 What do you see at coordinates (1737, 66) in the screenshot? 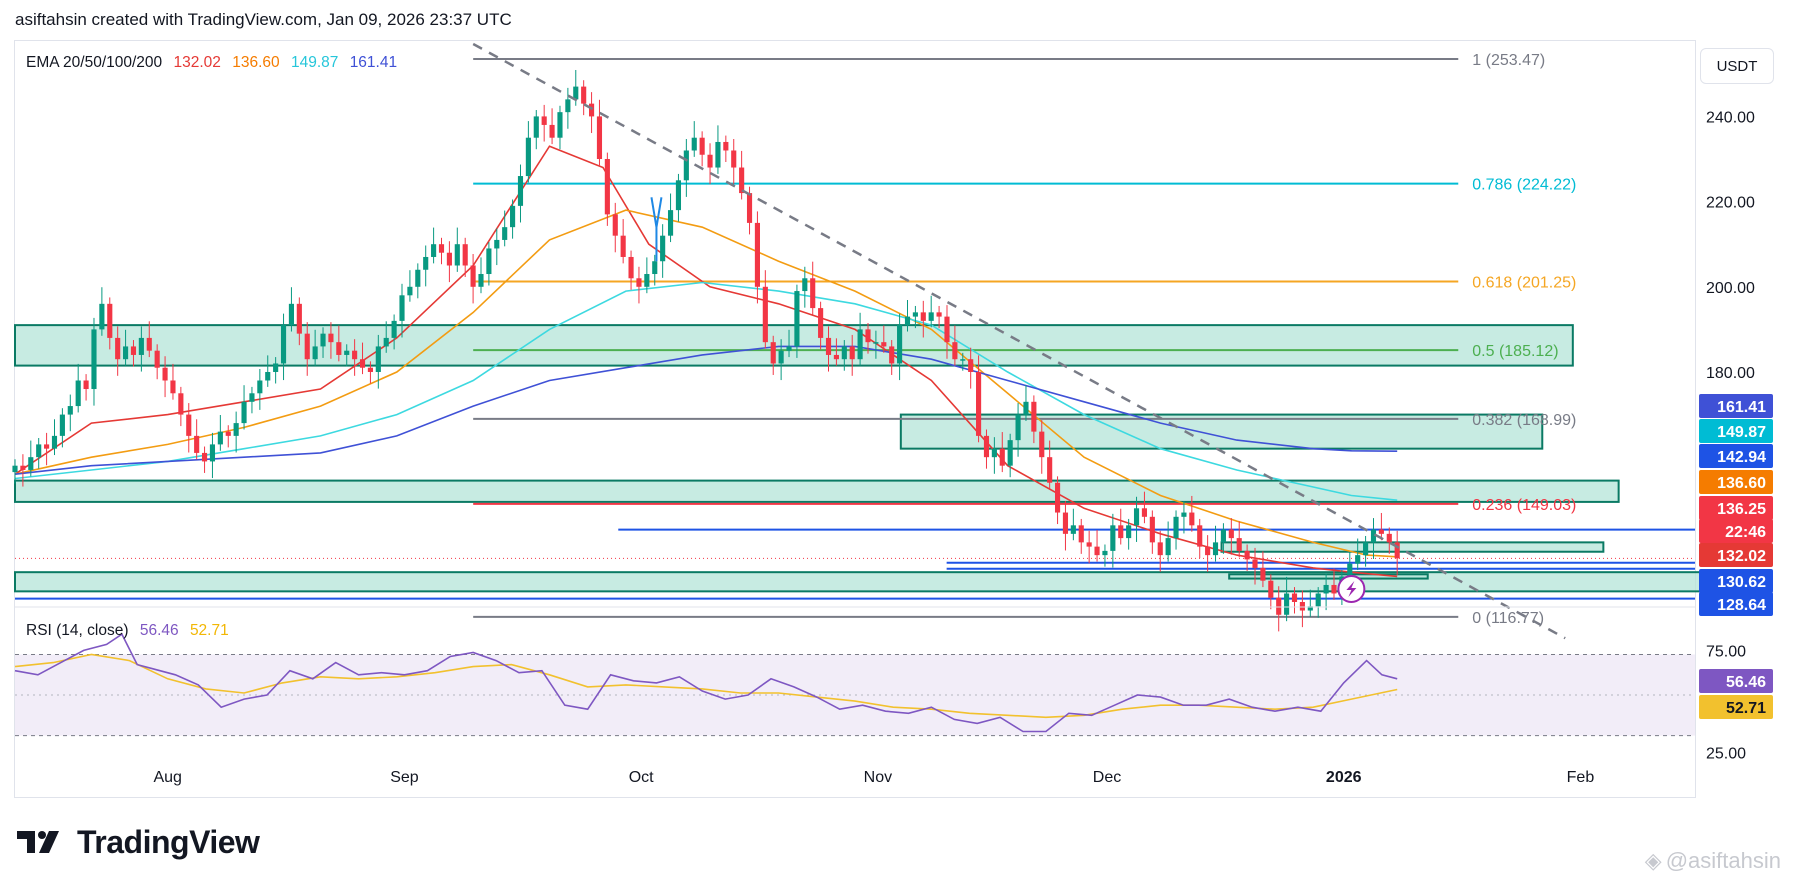
I see `currency-selector: USDT` at bounding box center [1737, 66].